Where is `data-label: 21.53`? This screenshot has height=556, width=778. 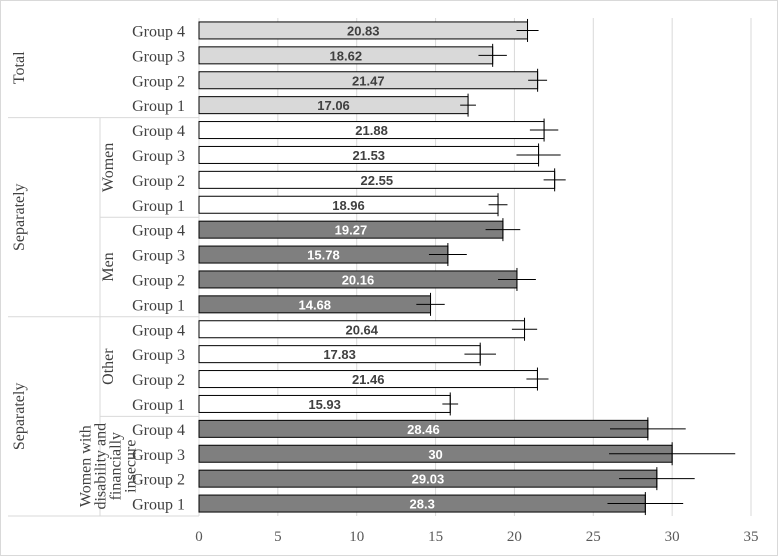
data-label: 21.53 is located at coordinates (369, 155).